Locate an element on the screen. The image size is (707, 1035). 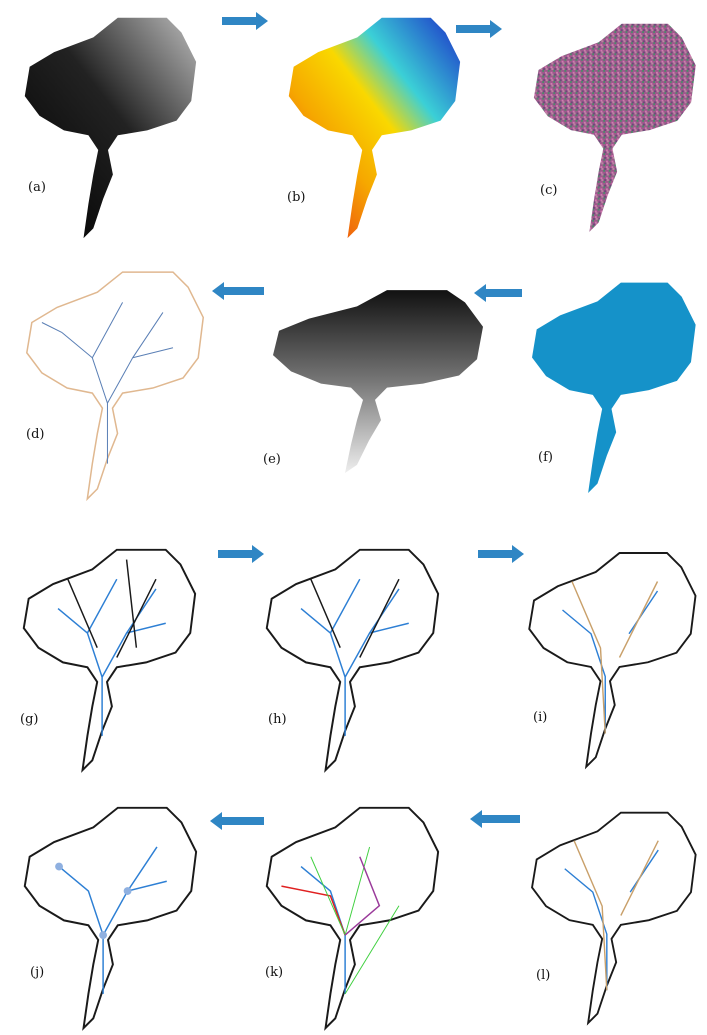
panel-l: (l) is located at coordinates (611, 915).